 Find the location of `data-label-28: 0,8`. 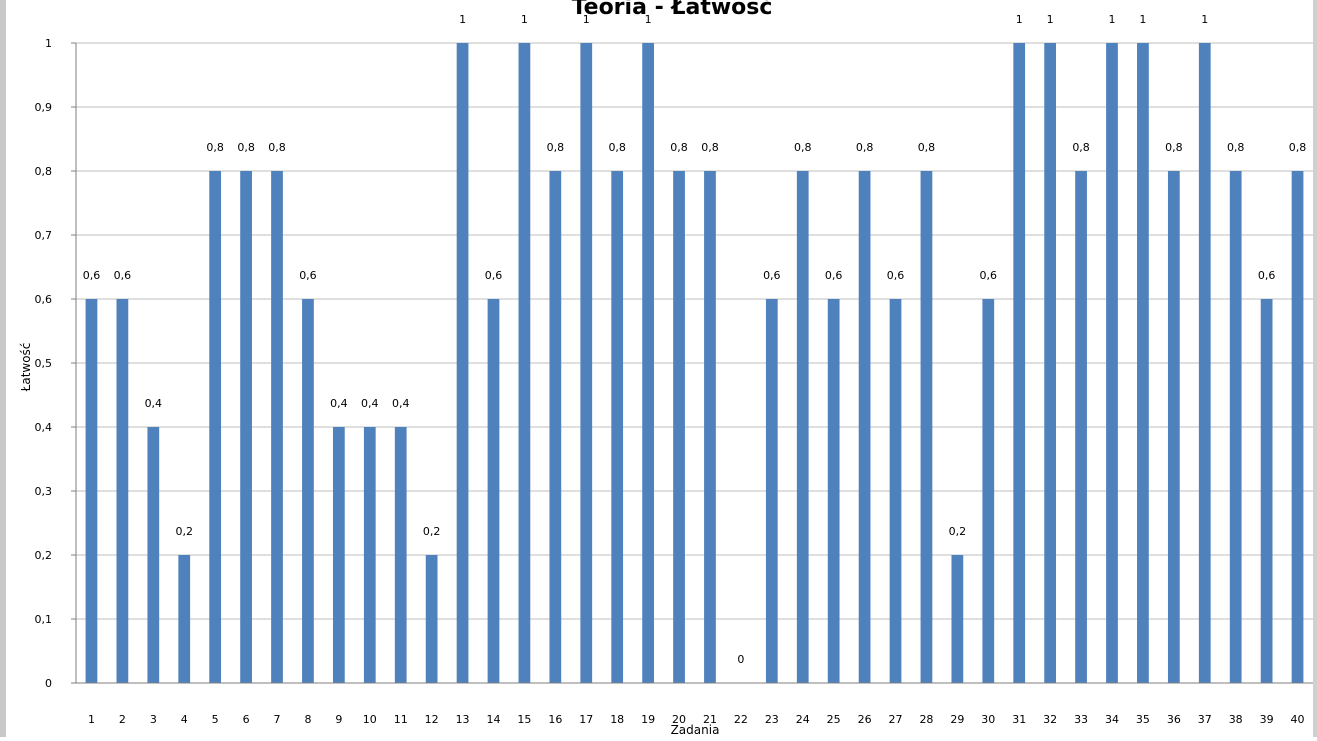

data-label-28: 0,8 is located at coordinates (927, 147).